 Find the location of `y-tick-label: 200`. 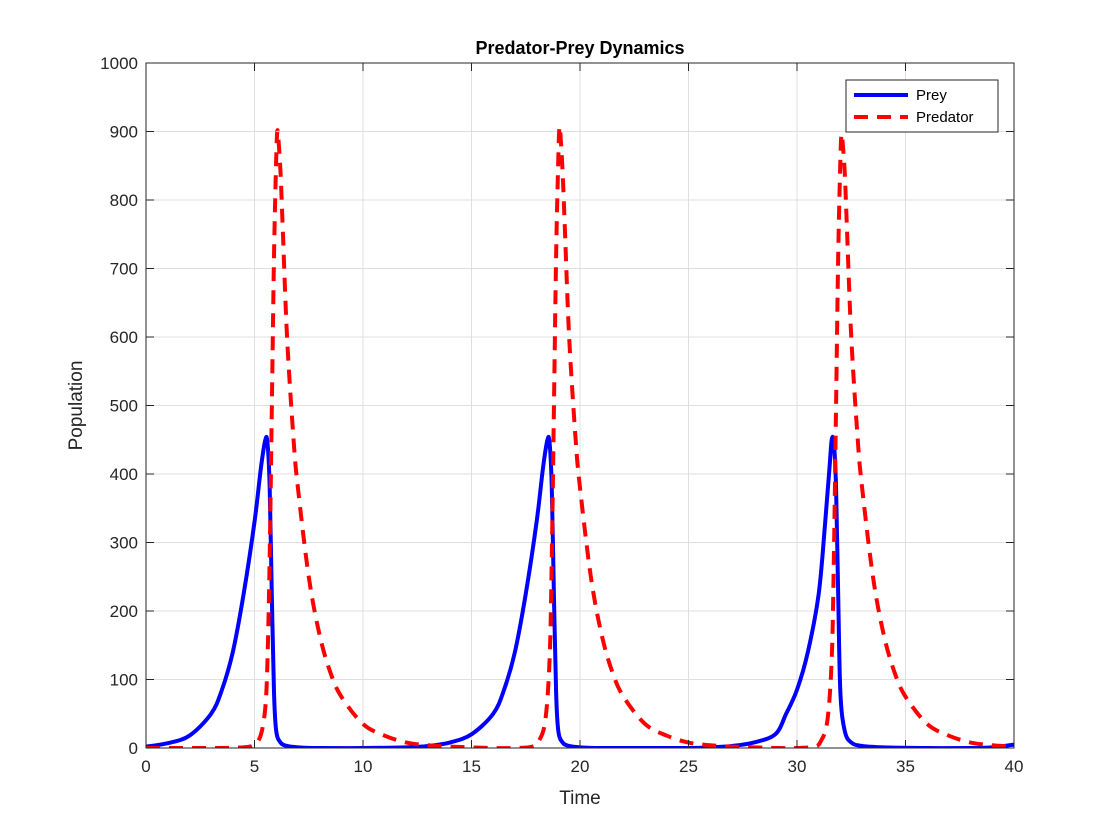

y-tick-label: 200 is located at coordinates (124, 611).